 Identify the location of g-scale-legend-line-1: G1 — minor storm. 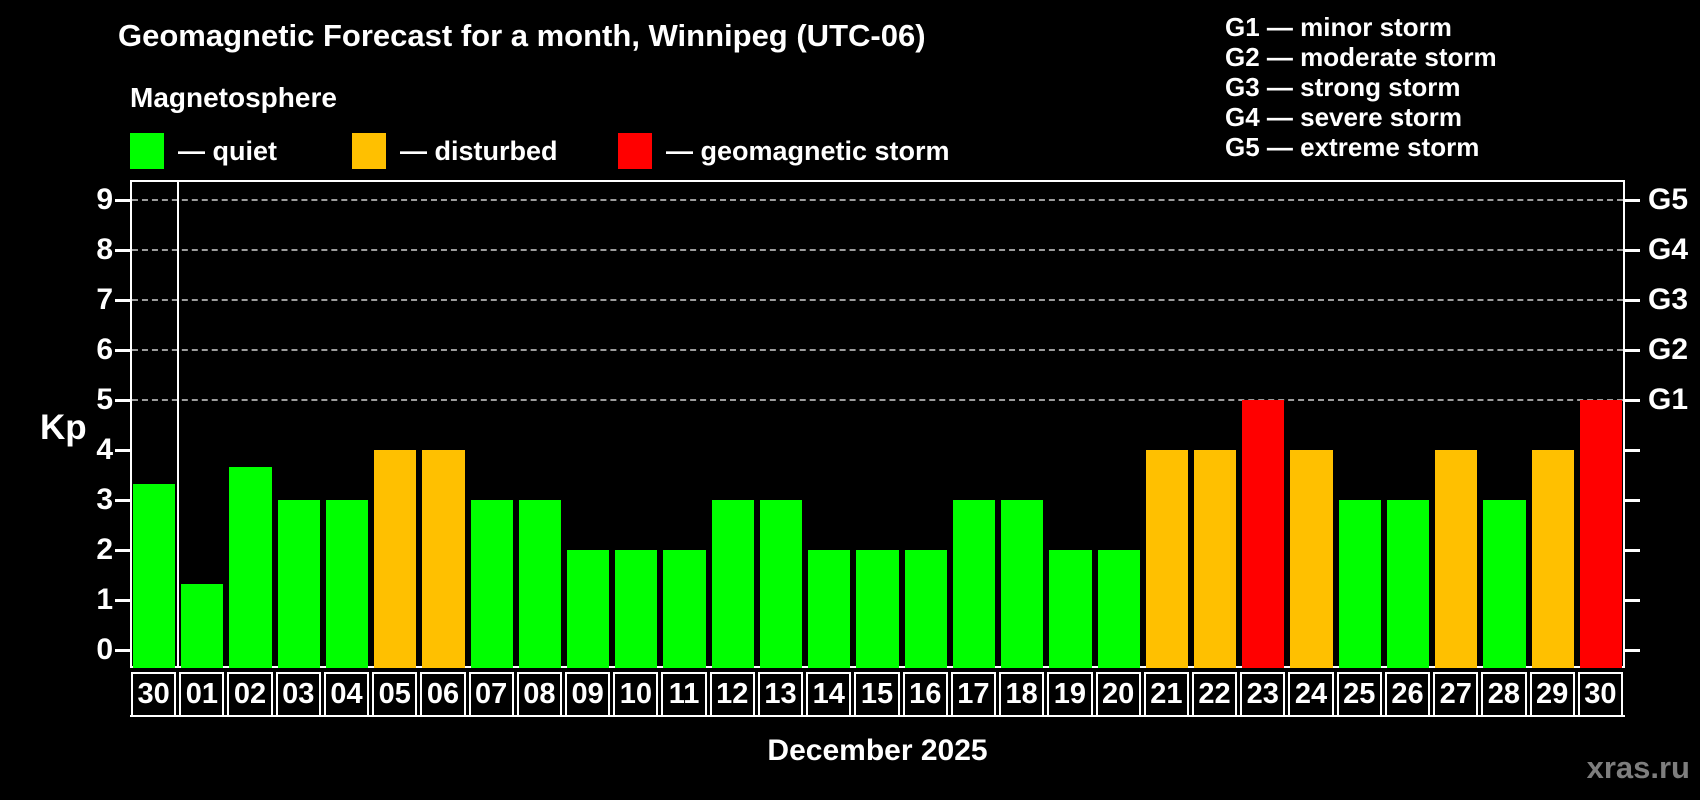
(1338, 27).